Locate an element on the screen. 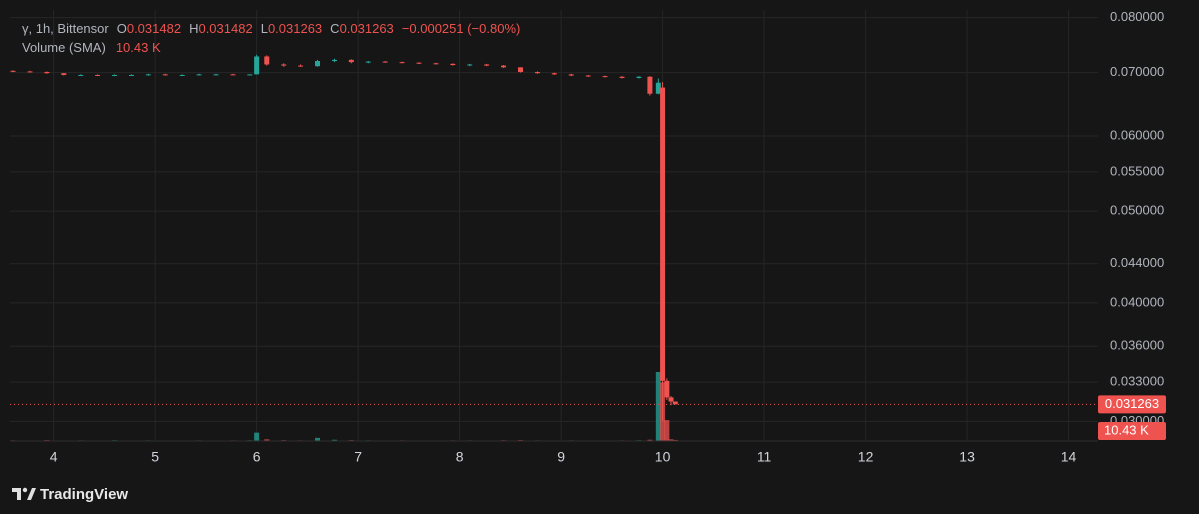 This screenshot has width=1199, height=514. change: −0.000251 (−0.80%) is located at coordinates (461, 28).